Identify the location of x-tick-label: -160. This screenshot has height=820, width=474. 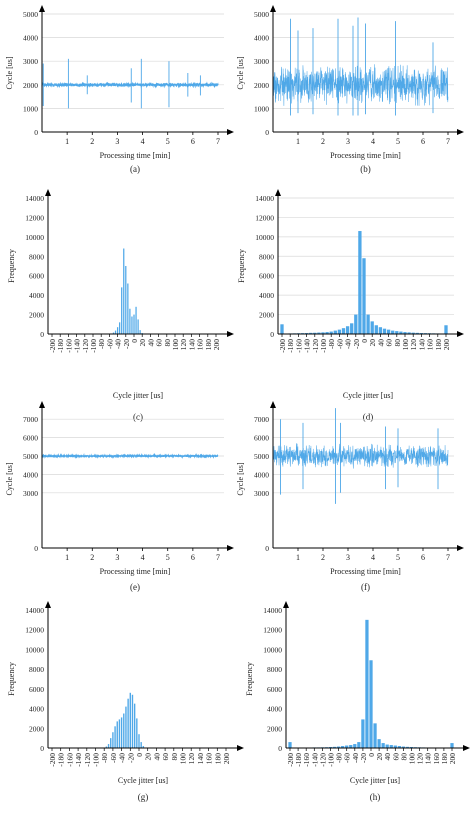
(298, 346).